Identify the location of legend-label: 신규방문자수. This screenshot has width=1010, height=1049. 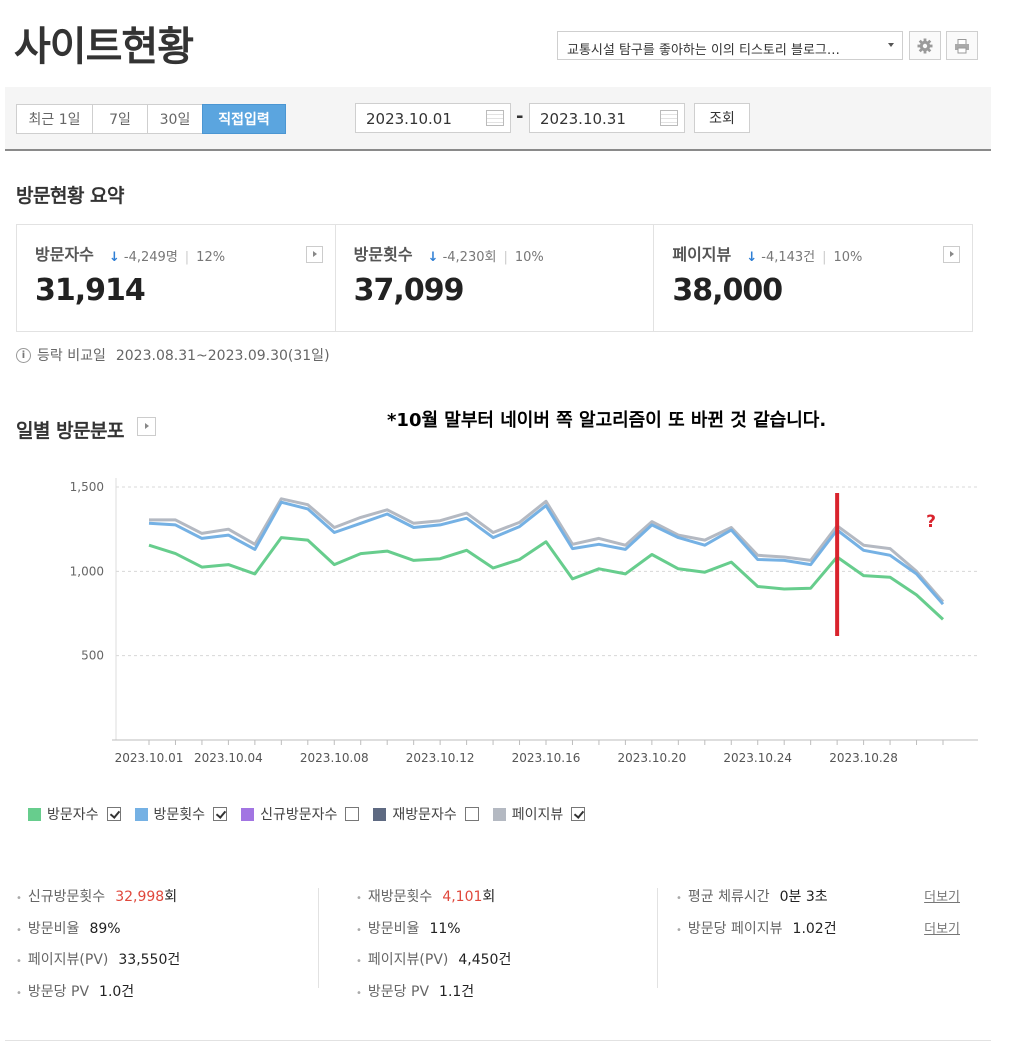
(299, 815).